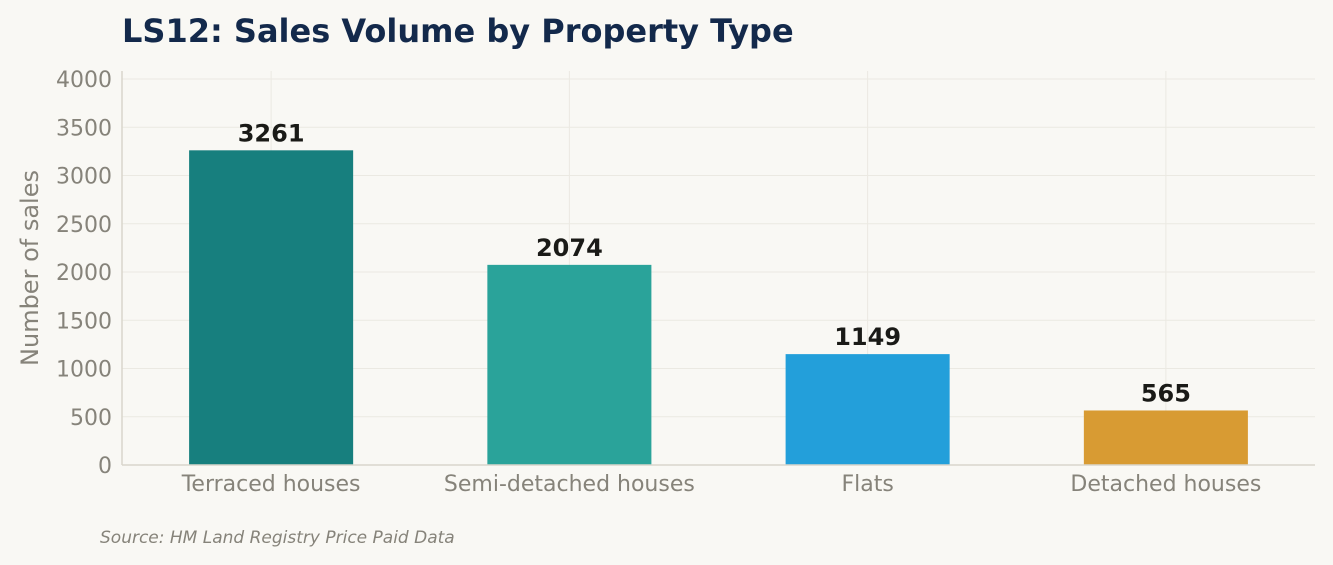 The width and height of the screenshot is (1333, 565). I want to click on source-note: Source: HM Land Registry Price Paid Data, so click(277, 538).